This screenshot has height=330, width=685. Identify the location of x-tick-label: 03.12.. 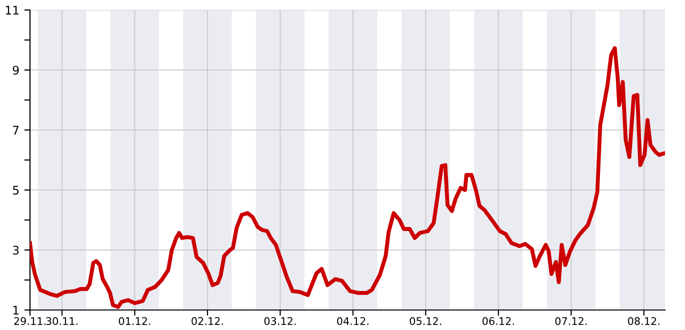
(280, 321).